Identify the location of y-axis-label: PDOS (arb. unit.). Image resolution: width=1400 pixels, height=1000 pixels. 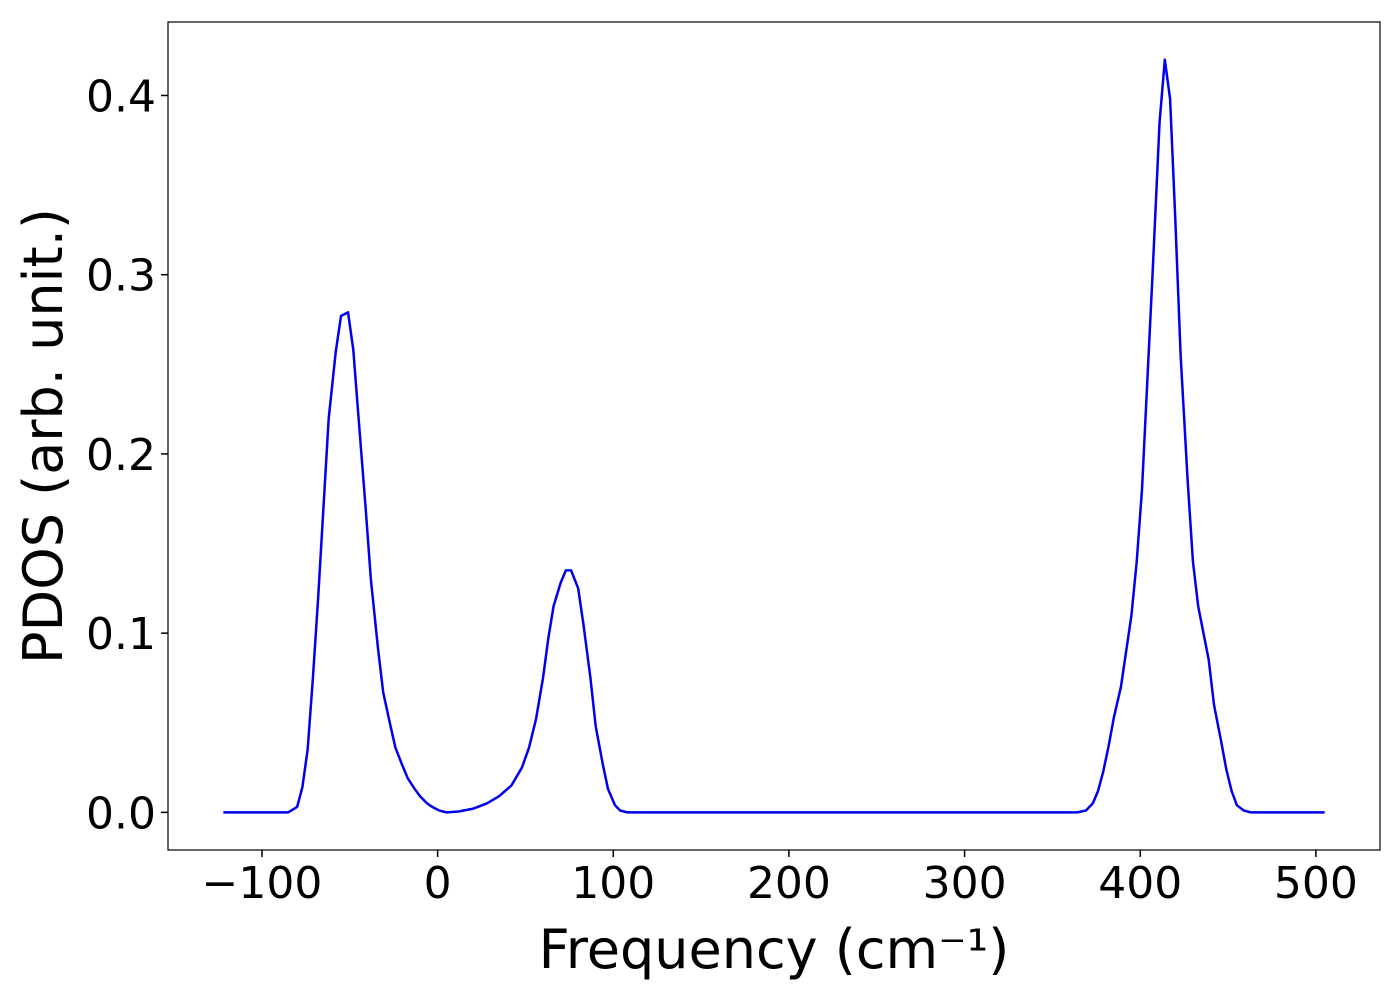
(43, 436).